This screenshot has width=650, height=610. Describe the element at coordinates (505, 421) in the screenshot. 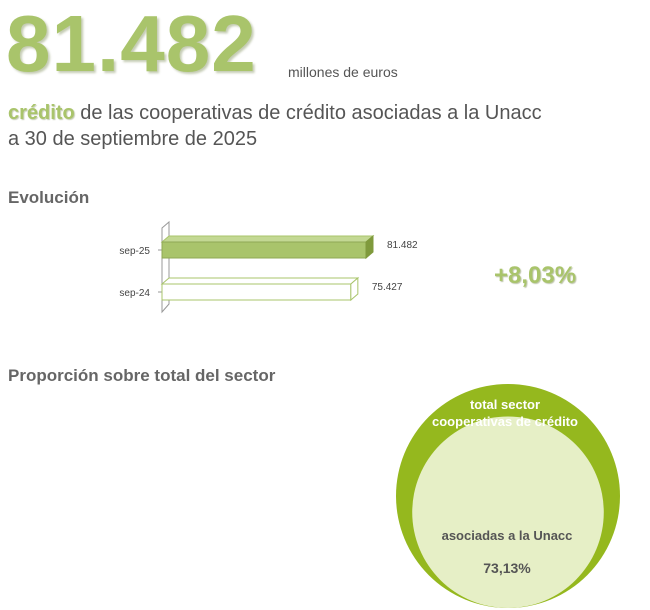

I see `outer-label-line2: cooperativas de crédito` at that location.